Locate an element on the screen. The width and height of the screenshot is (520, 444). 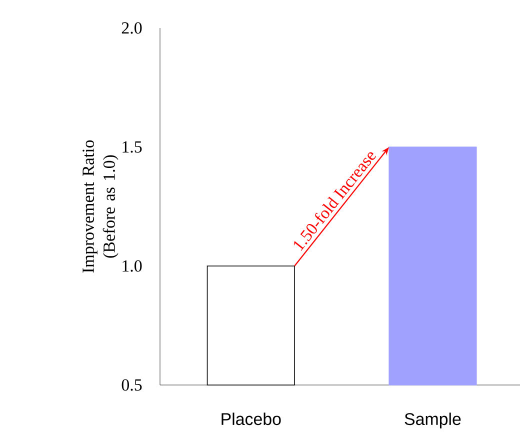
x-tick-label: Placebo is located at coordinates (251, 419).